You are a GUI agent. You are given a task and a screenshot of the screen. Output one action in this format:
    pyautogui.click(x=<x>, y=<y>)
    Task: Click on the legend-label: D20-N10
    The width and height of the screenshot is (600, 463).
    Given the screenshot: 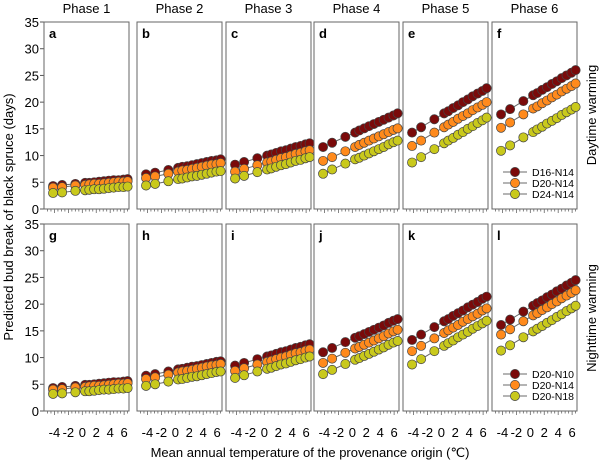 What is the action you would take?
    pyautogui.click(x=553, y=375)
    